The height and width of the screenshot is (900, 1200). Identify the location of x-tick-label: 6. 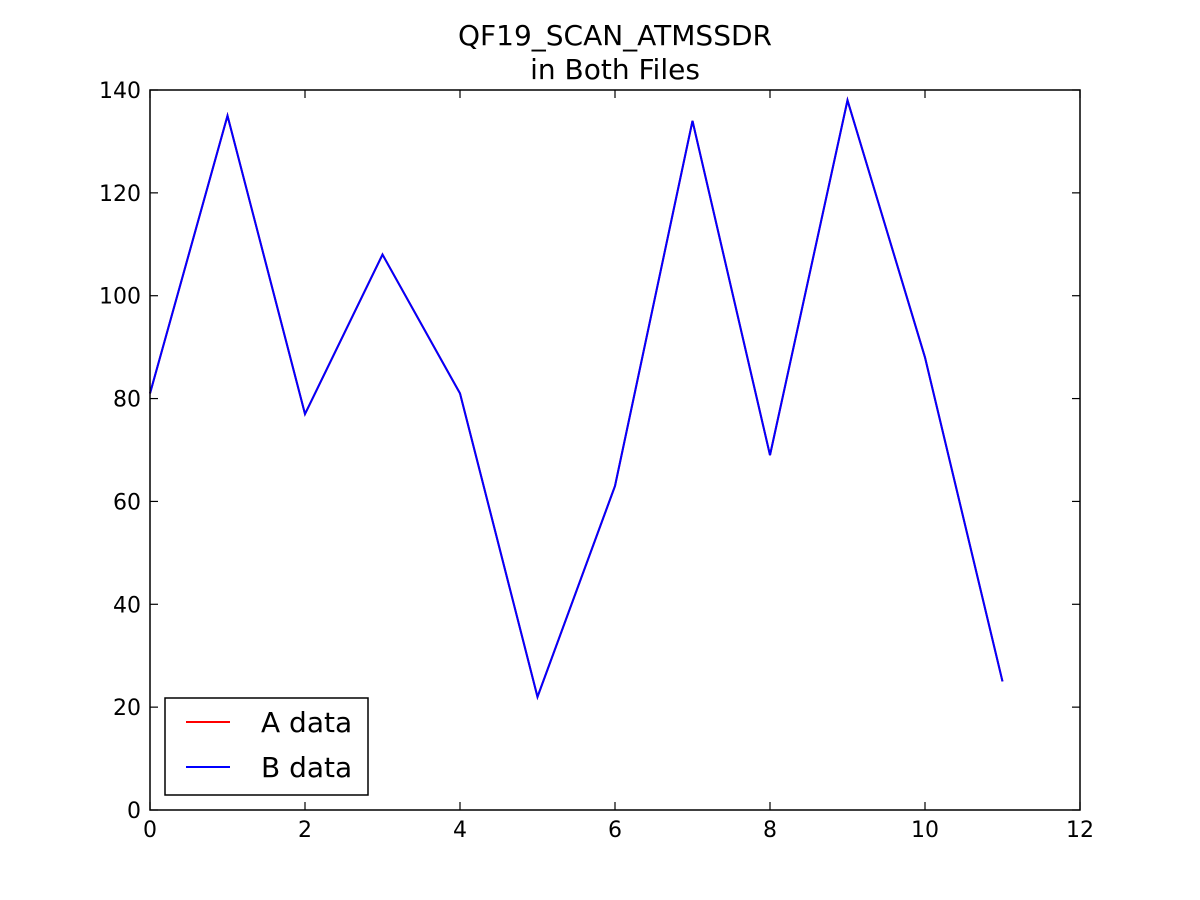
(615, 830).